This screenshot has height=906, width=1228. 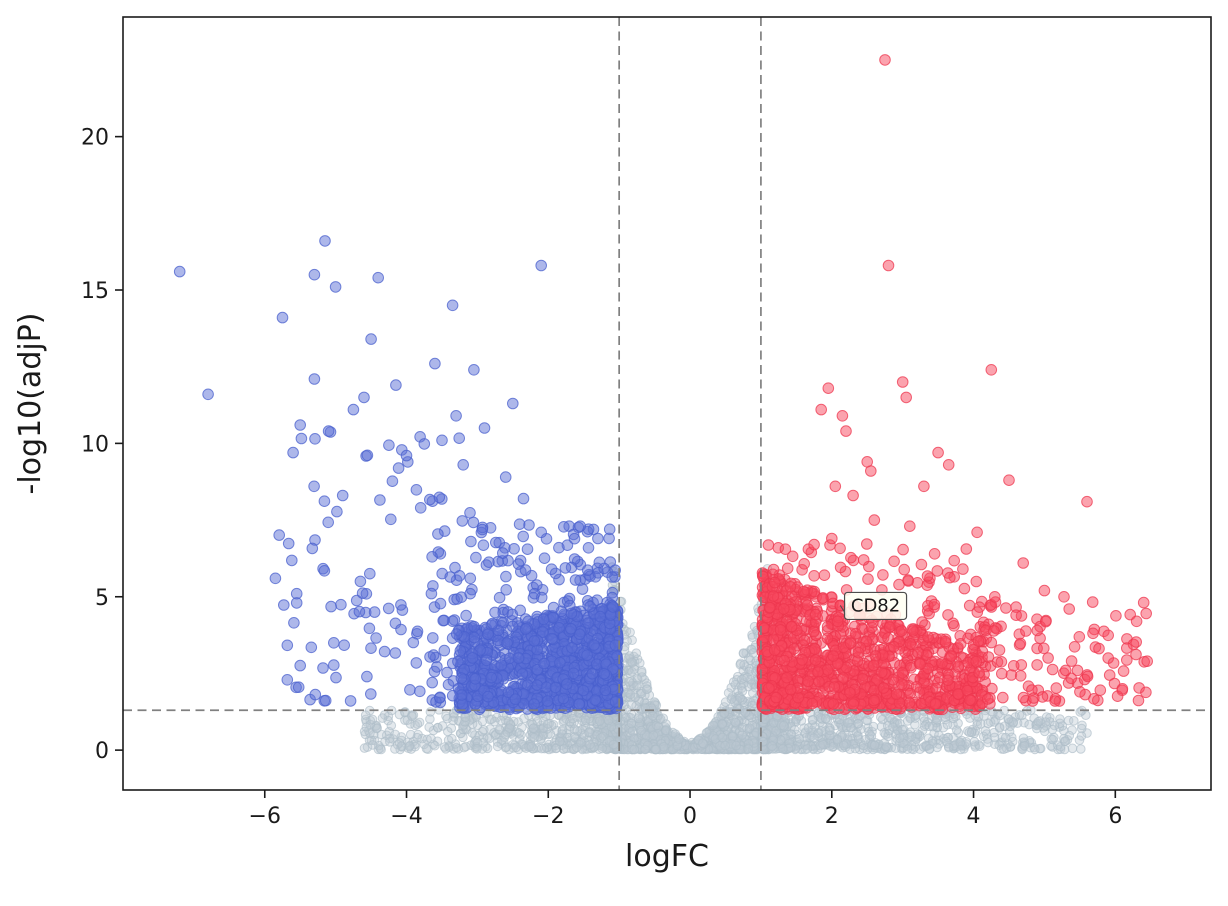 I want to click on gene-annotation-cd82: CD82, so click(x=871, y=606).